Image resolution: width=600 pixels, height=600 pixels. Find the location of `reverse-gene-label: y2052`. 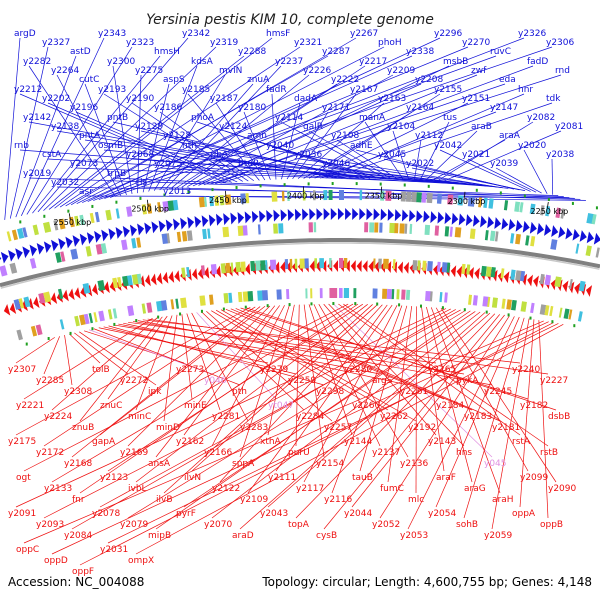

reverse-gene-label: y2052 is located at coordinates (386, 525).